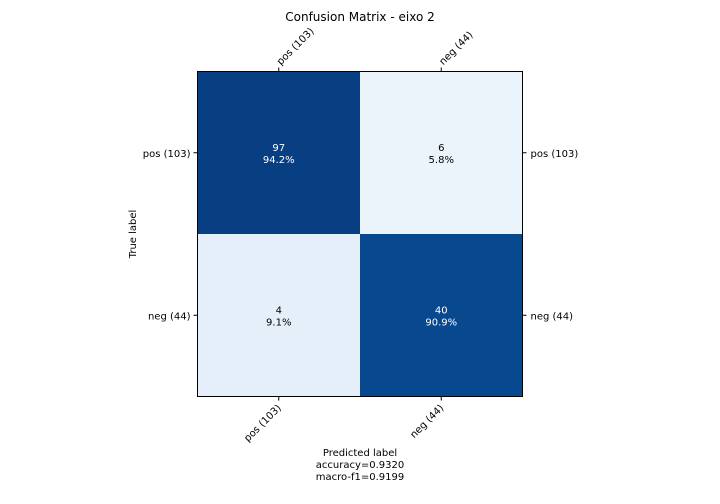 The height and width of the screenshot is (504, 720). I want to click on accuracy-label: accuracy=0.9320, so click(360, 465).